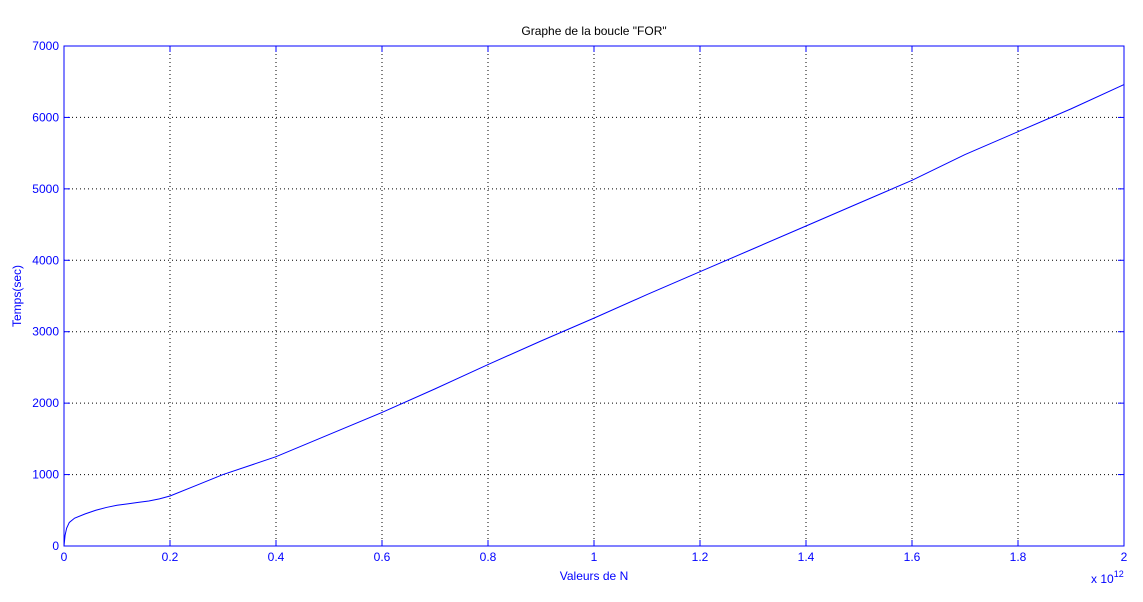 This screenshot has width=1143, height=602. Describe the element at coordinates (45, 260) in the screenshot. I see `y-tick-label: 4000` at that location.